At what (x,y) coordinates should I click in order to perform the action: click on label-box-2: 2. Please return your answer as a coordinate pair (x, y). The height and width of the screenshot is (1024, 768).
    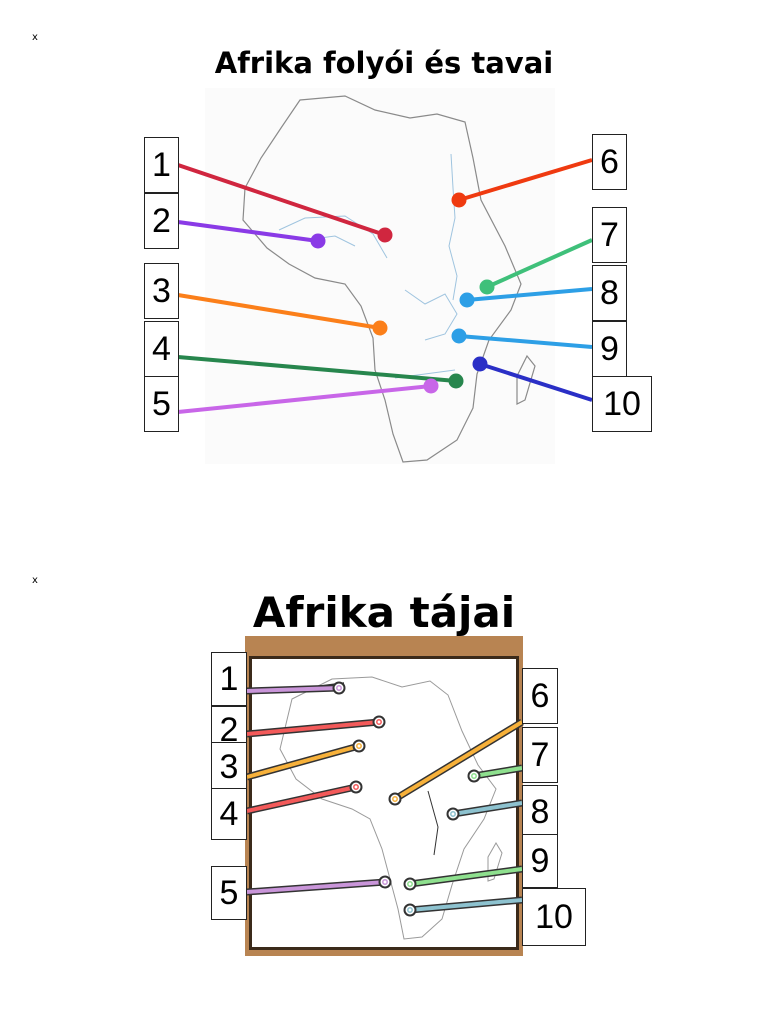
    Looking at the image, I should click on (161, 221).